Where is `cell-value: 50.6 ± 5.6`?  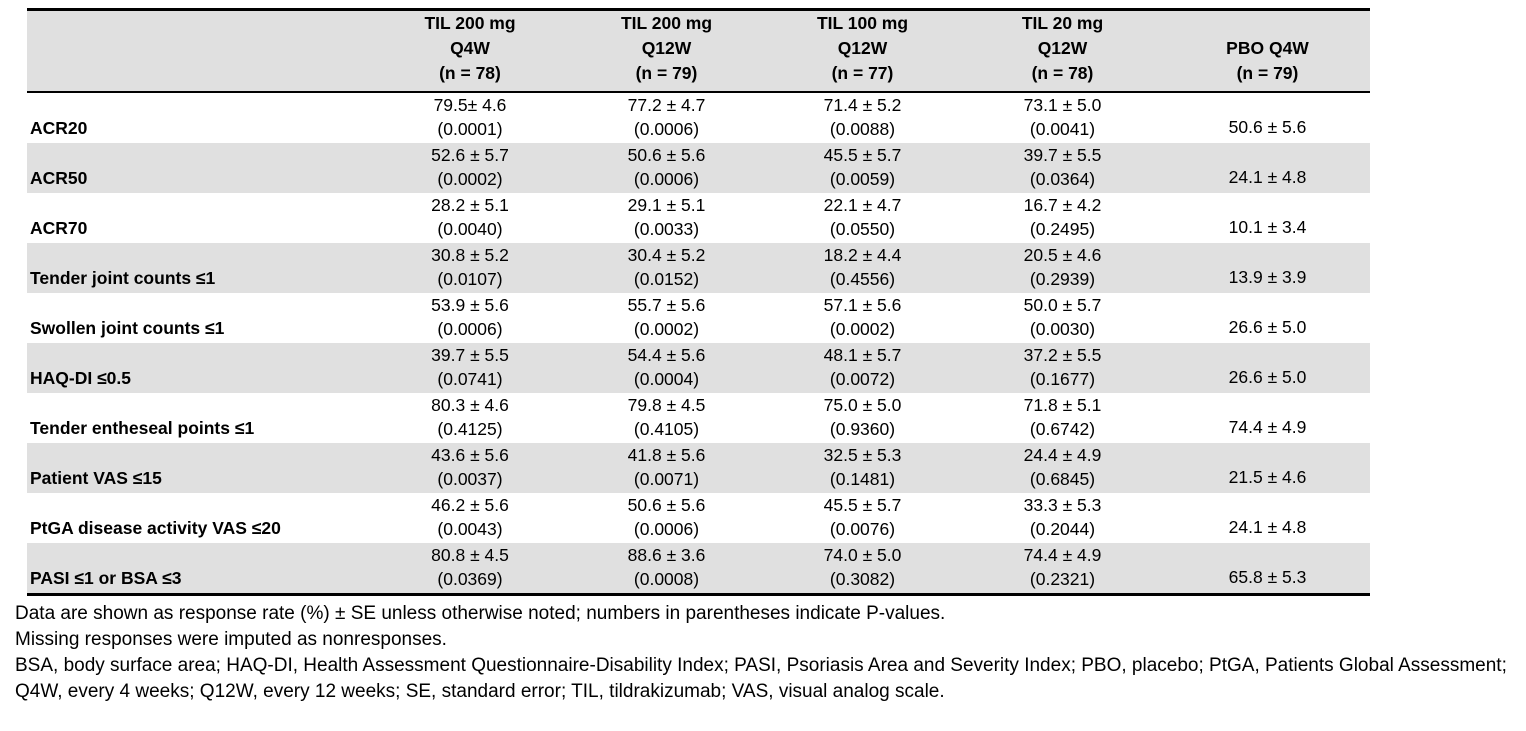 cell-value: 50.6 ± 5.6 is located at coordinates (666, 155).